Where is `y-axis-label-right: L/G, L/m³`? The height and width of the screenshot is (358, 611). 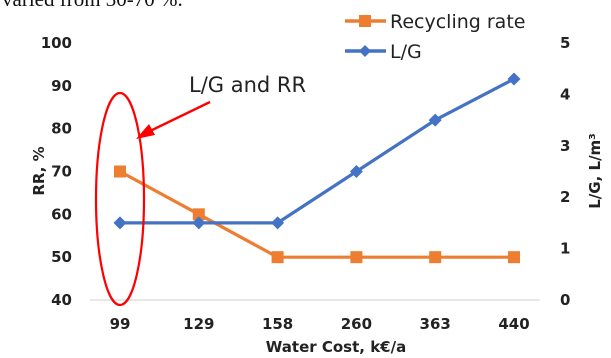 y-axis-label-right: L/G, L/m³ is located at coordinates (595, 171).